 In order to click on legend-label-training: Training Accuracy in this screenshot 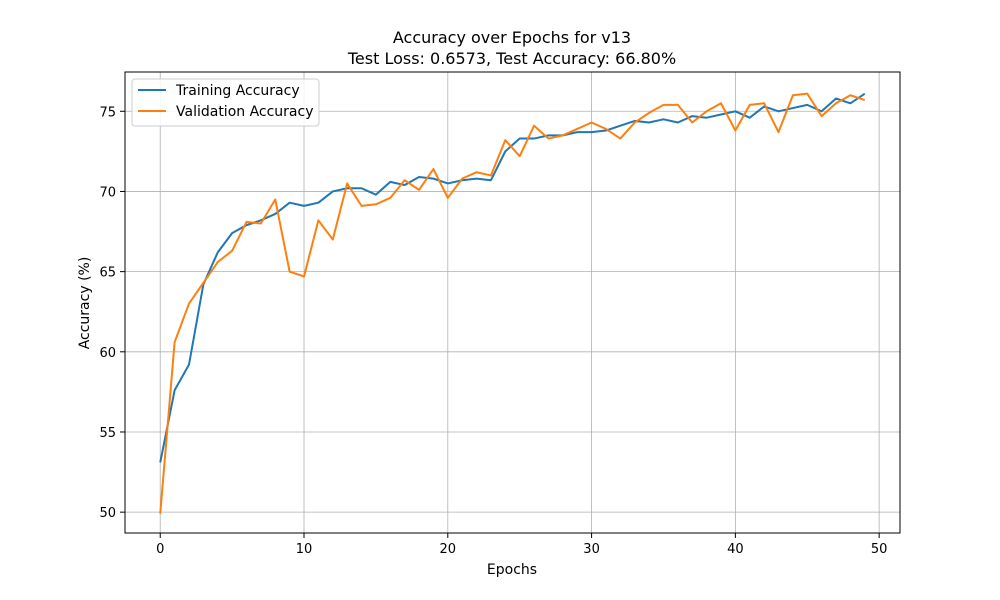, I will do `click(237, 91)`.